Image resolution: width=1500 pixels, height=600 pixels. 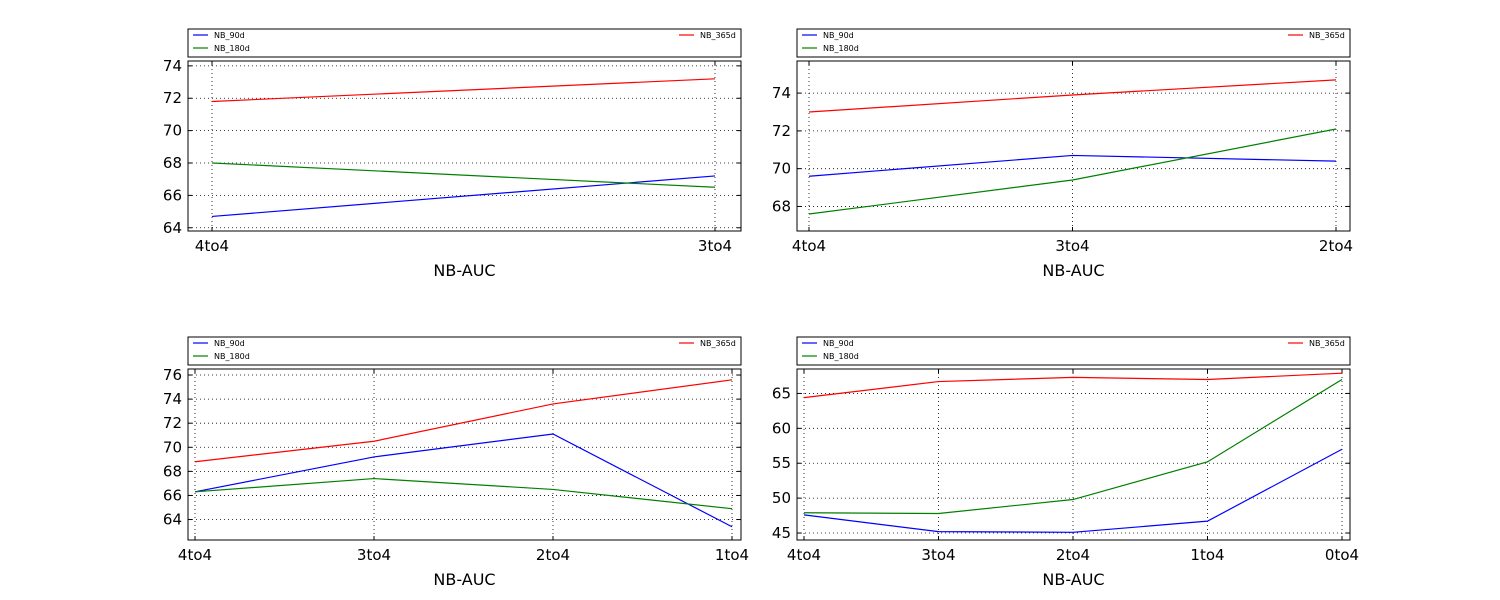 I want to click on y-tick-label-65: 65, so click(x=781, y=393).